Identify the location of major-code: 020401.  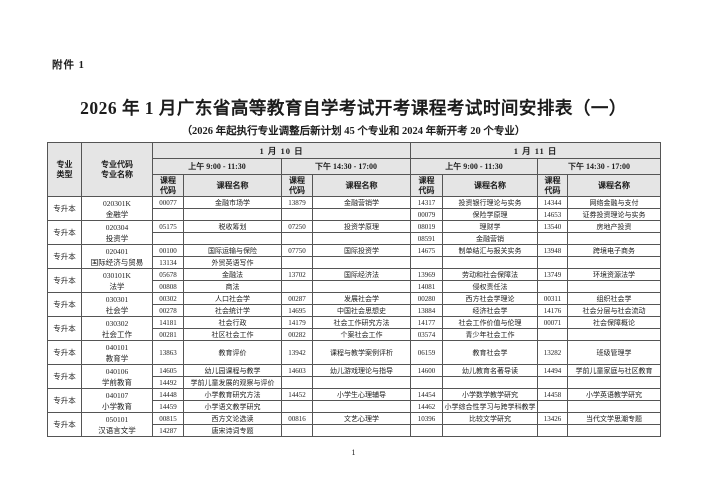
(117, 251).